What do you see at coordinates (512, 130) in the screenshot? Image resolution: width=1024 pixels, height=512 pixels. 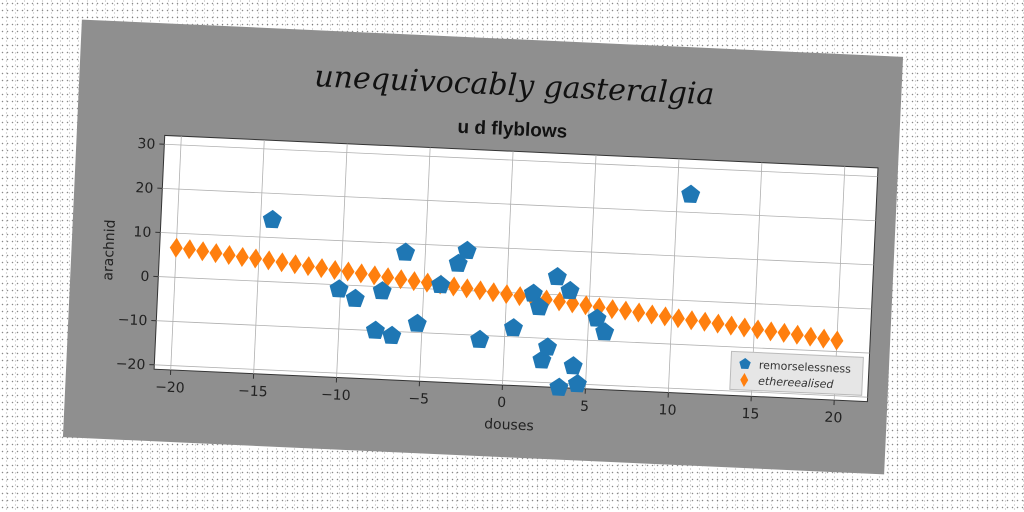 I see `chart-subtitle: u d flyblows` at bounding box center [512, 130].